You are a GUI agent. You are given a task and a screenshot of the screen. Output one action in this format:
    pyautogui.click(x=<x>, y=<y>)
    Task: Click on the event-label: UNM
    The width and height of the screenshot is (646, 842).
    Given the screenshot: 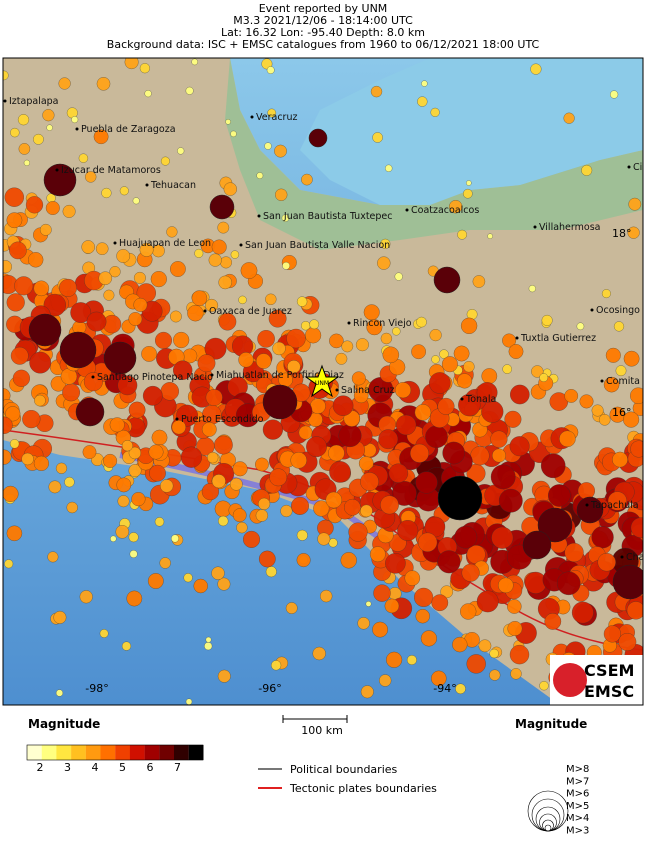 What is the action you would take?
    pyautogui.click(x=322, y=383)
    